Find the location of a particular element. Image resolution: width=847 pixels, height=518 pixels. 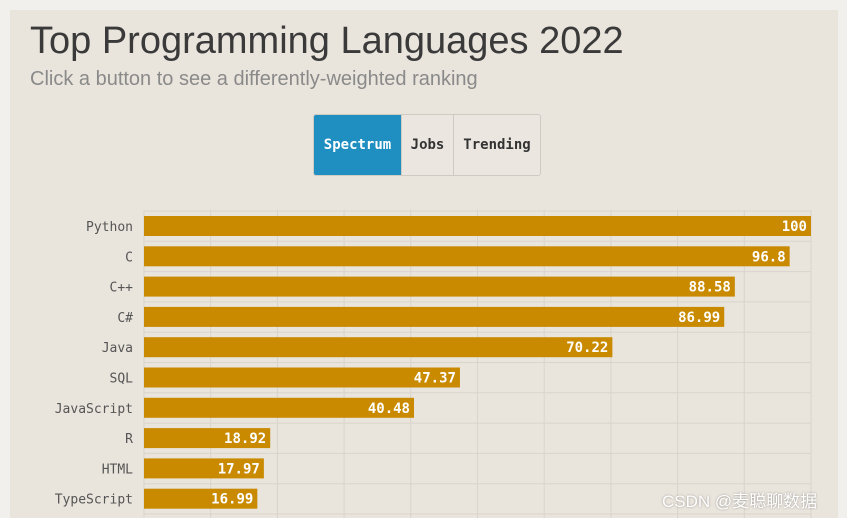

value-label: 16.99 is located at coordinates (232, 500).